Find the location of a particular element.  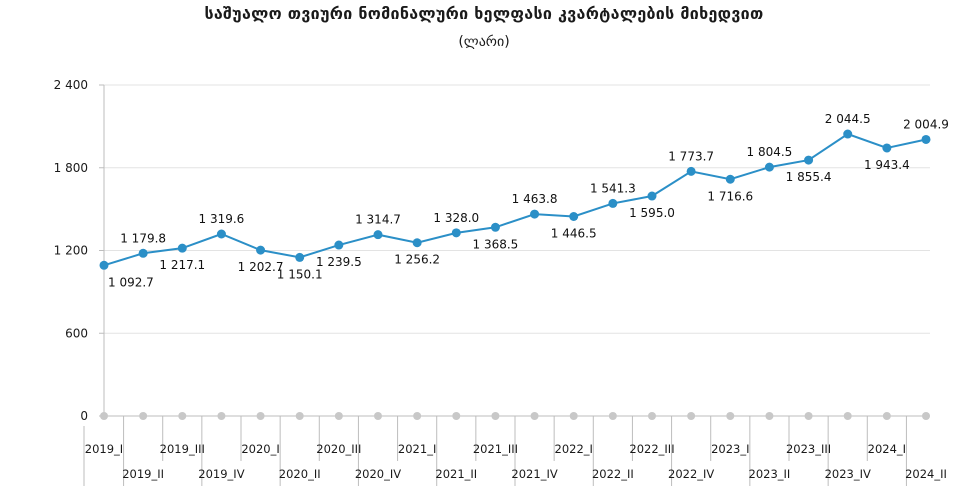

data-label: 1 202.7 is located at coordinates (261, 267).